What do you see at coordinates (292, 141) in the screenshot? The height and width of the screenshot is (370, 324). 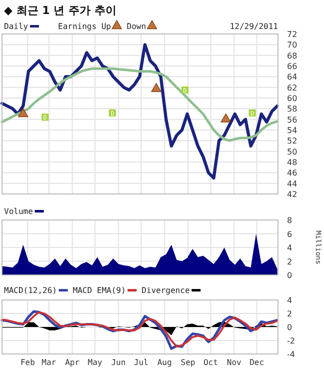 I see `y-tick-label: 52` at bounding box center [292, 141].